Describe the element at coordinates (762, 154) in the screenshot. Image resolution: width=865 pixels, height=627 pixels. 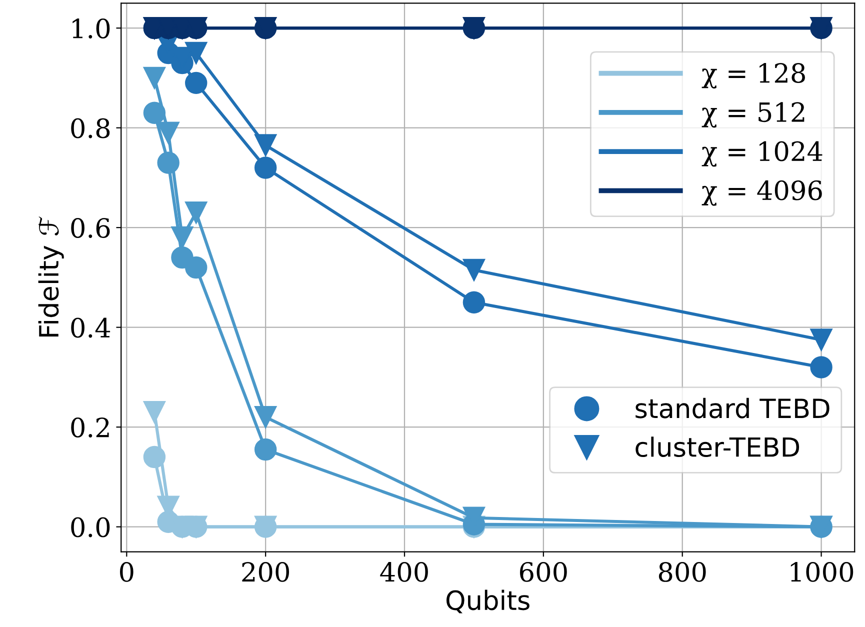
I see `legend-label: χ = 1024` at that location.